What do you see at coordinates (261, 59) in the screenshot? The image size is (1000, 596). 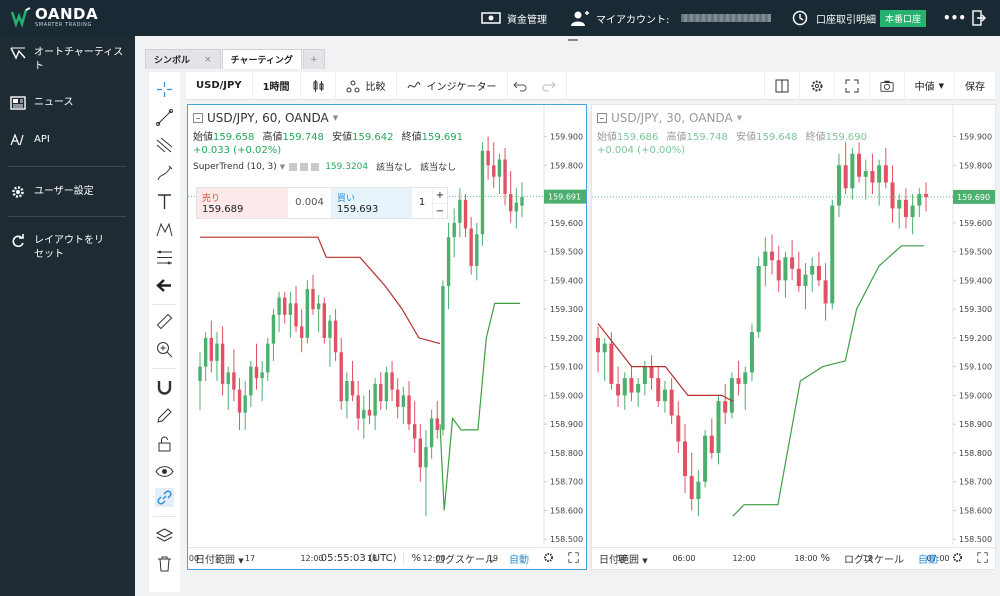 I see `tab-charting: チャーティング` at bounding box center [261, 59].